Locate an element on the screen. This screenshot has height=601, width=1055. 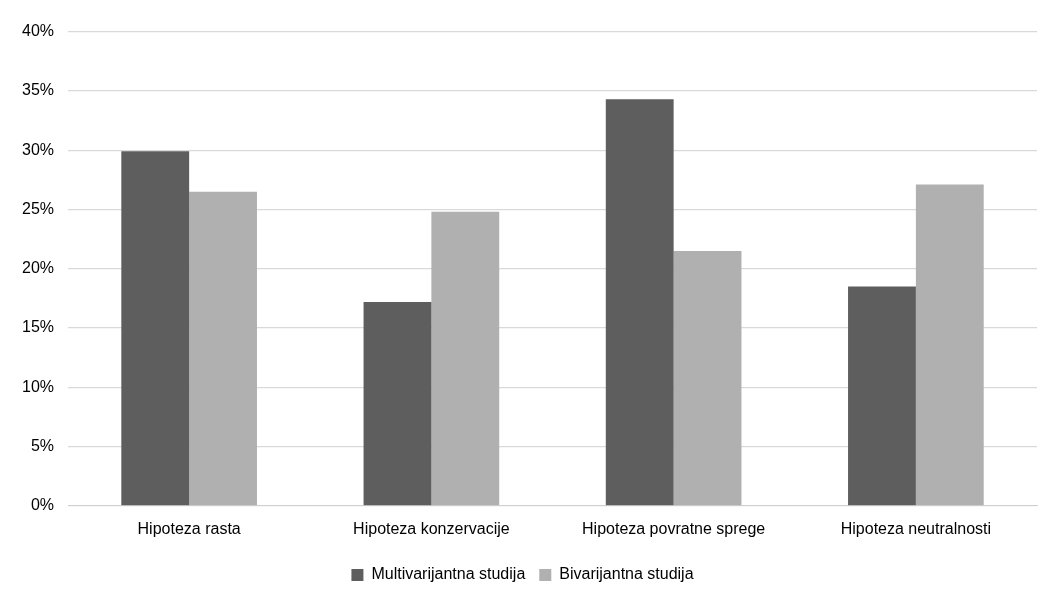
x-tick-label: Hipoteza konzervacije is located at coordinates (431, 528).